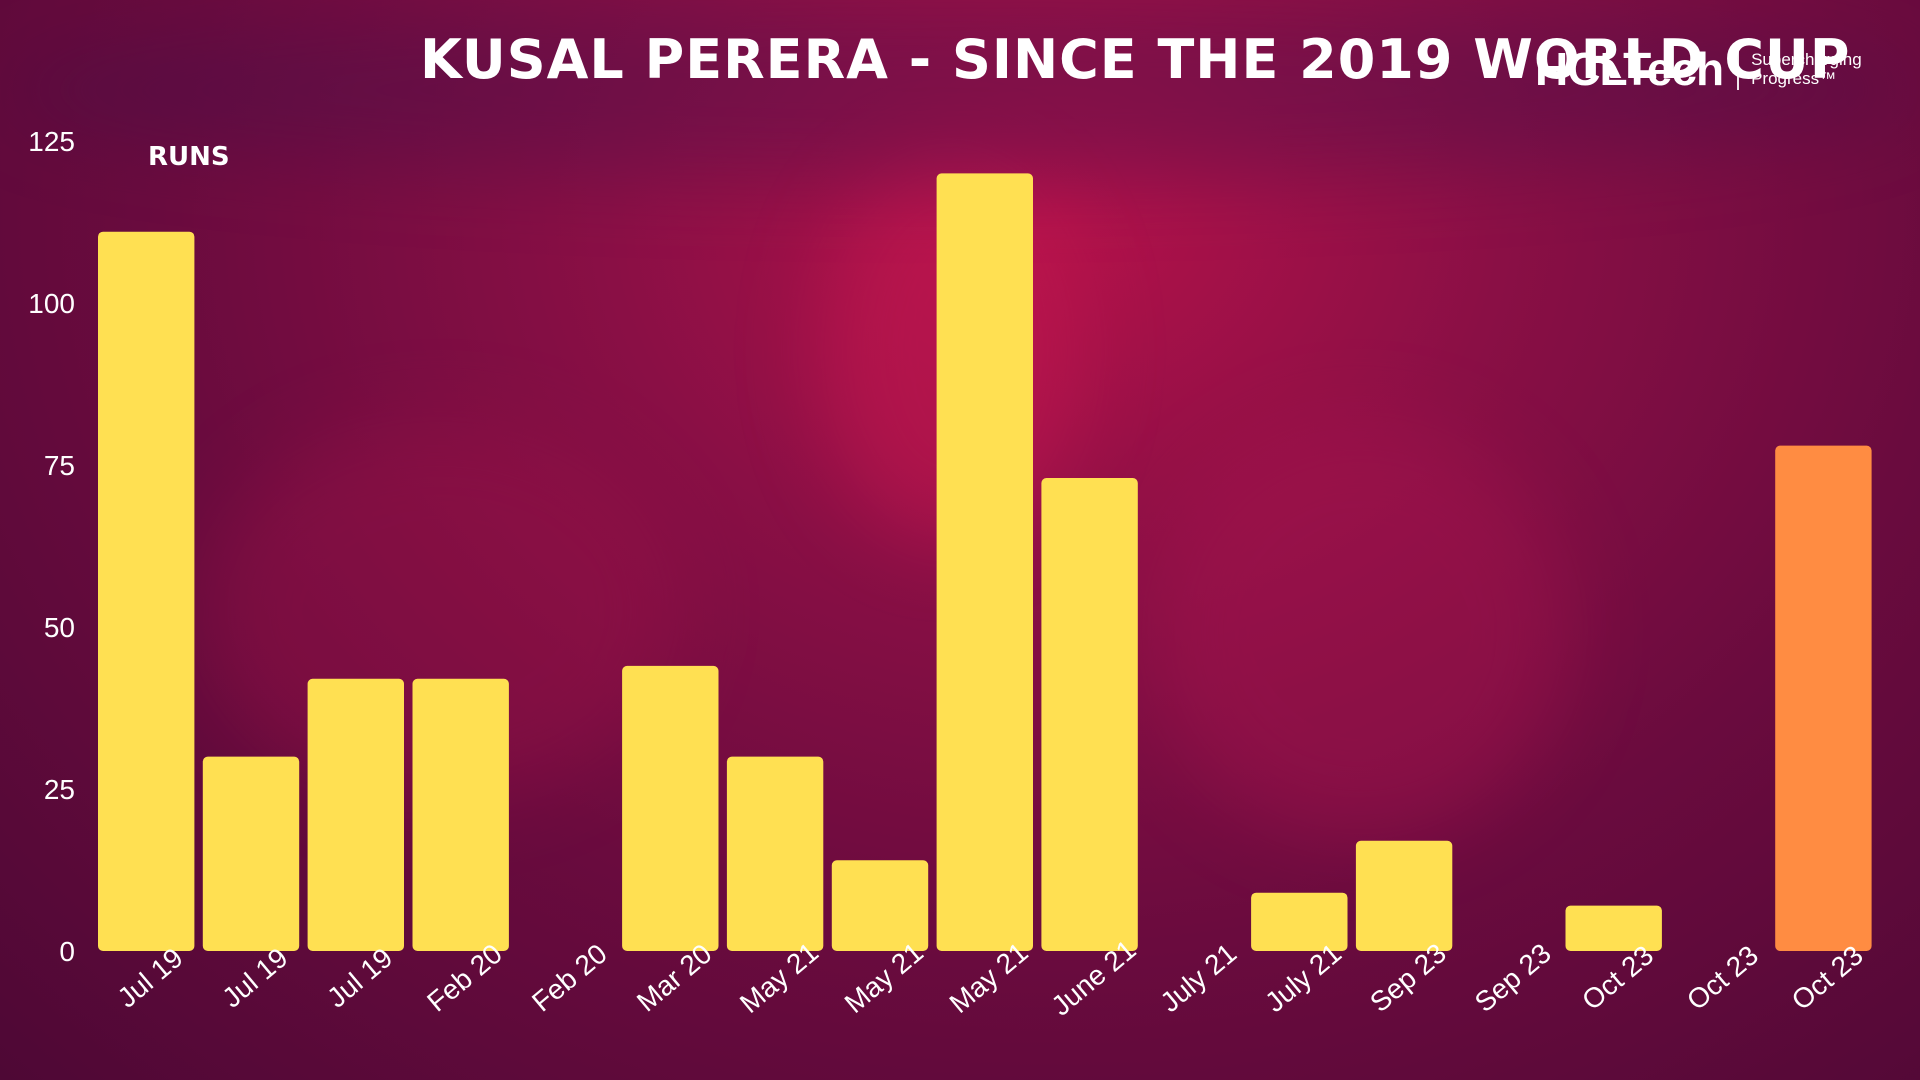 The height and width of the screenshot is (1080, 1920). I want to click on brand-tagline: Supercharging Progress™, so click(1806, 69).